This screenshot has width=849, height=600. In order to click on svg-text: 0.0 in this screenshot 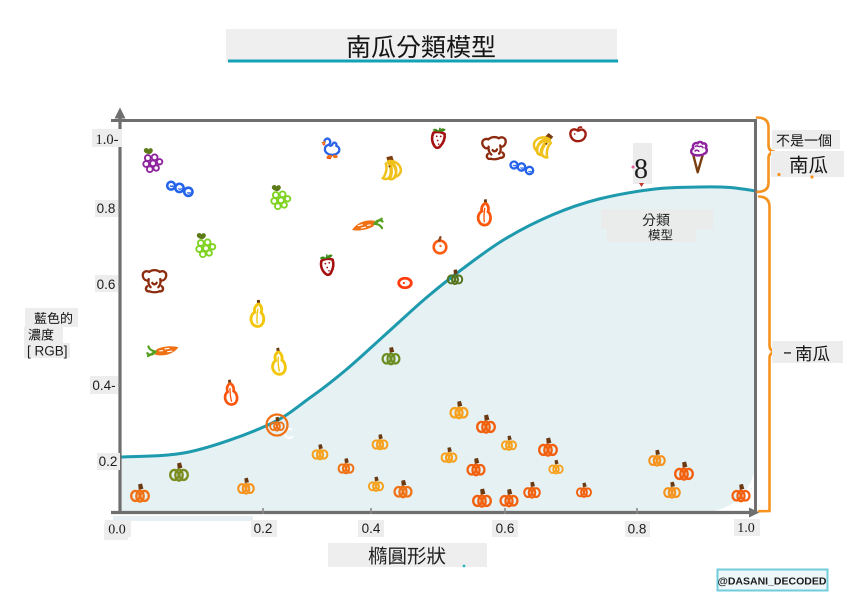, I will do `click(117, 530)`.